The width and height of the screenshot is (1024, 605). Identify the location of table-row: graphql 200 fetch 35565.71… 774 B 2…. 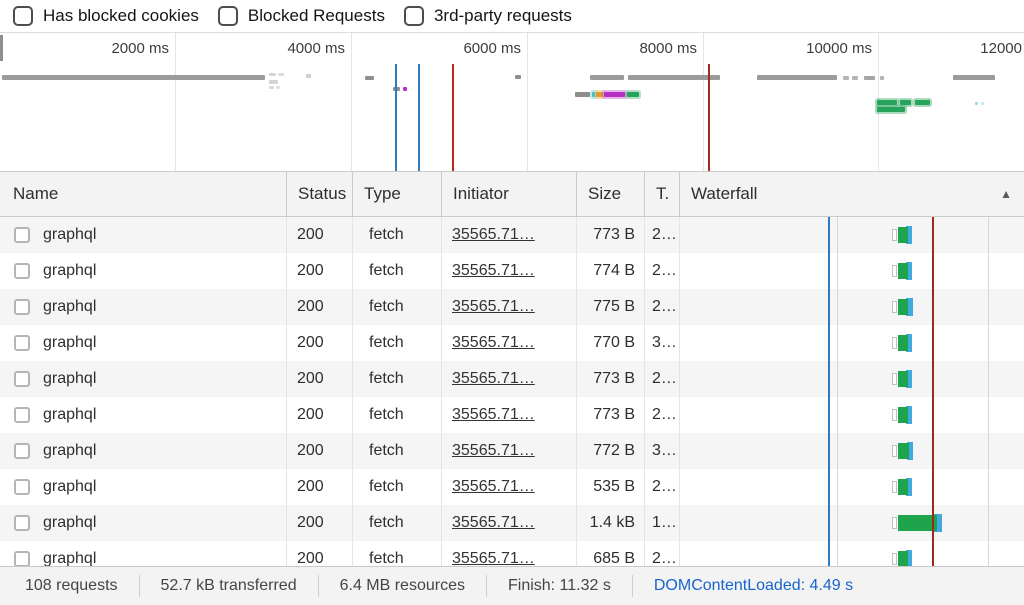
(512, 271).